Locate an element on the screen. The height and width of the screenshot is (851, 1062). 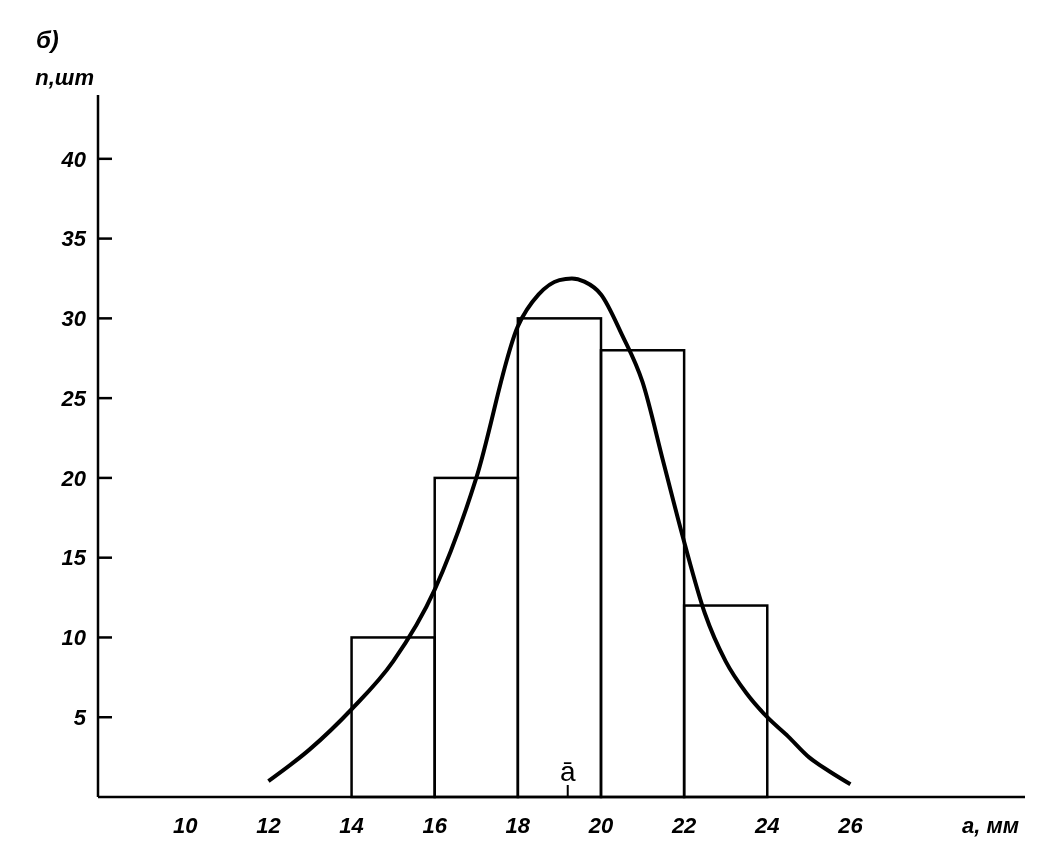
x-axis-title: a, мм is located at coordinates (990, 825).